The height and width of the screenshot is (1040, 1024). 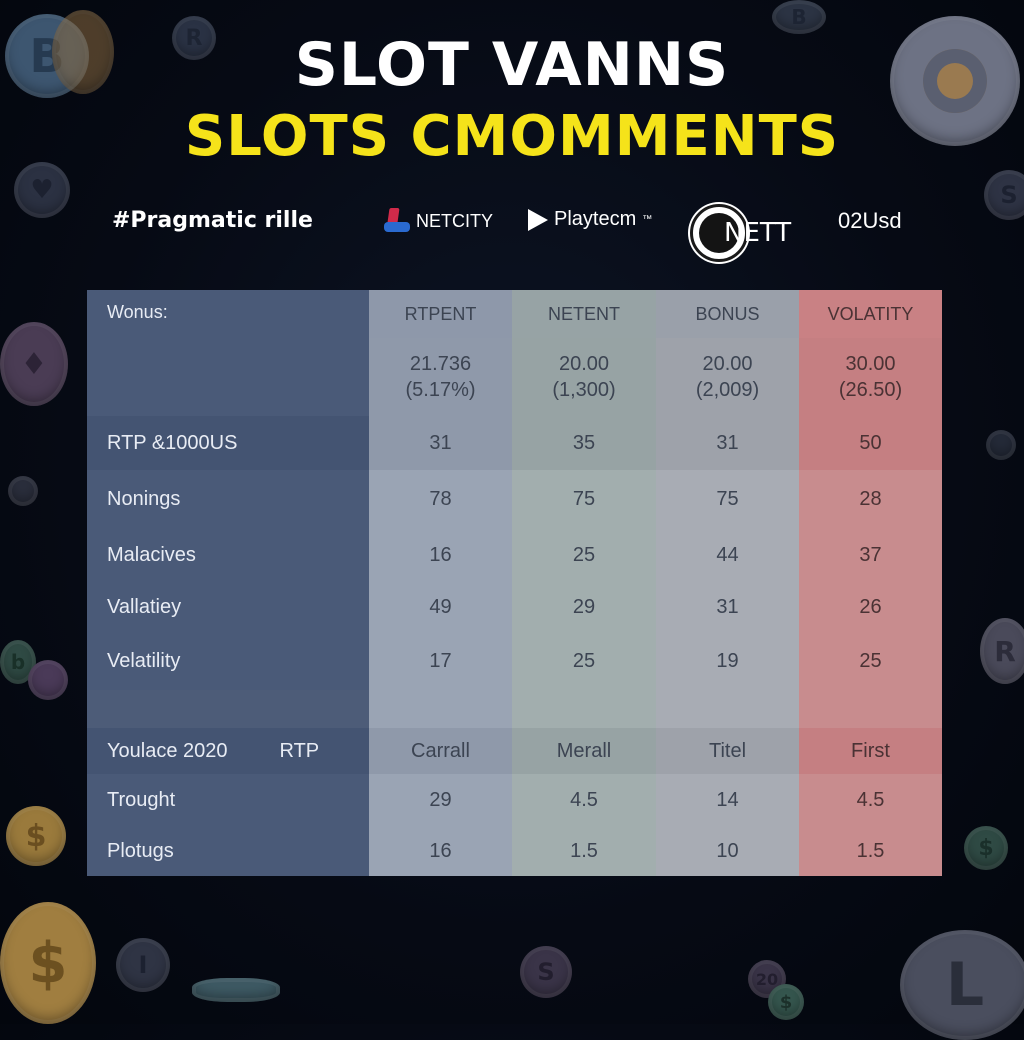 What do you see at coordinates (647, 219) in the screenshot?
I see `trademark-mark: ™` at bounding box center [647, 219].